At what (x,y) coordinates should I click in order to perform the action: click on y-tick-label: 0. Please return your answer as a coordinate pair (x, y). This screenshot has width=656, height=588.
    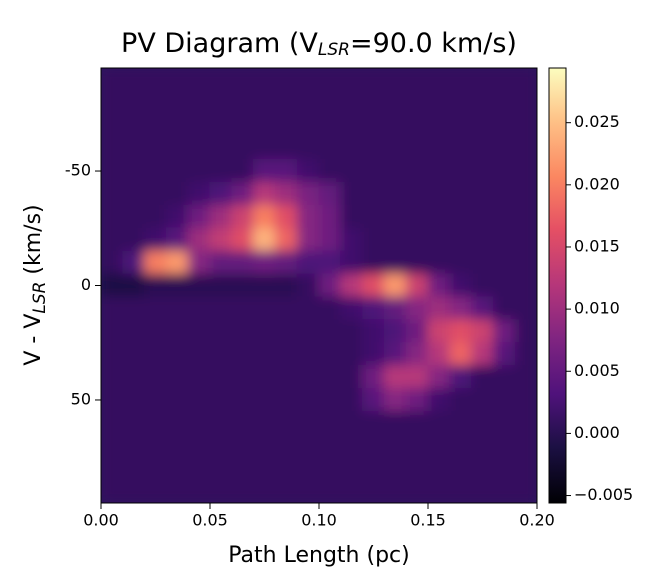
    Looking at the image, I should click on (86, 284).